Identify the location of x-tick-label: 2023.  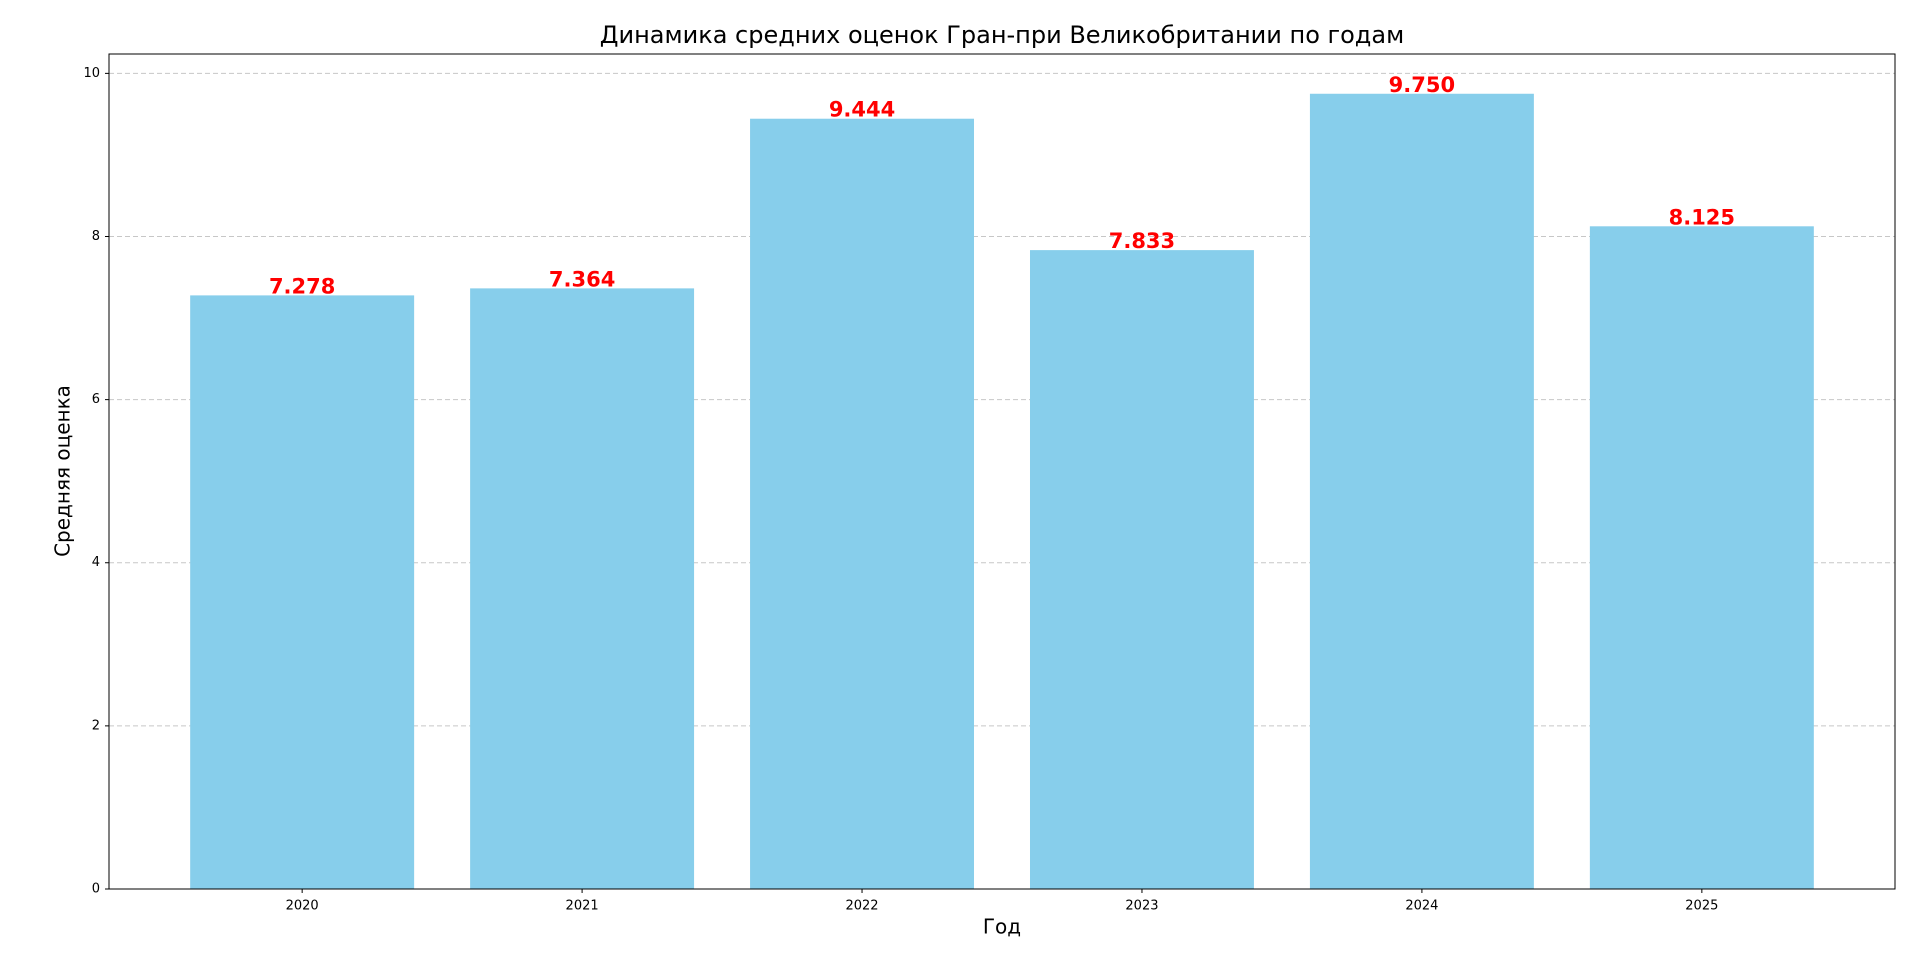
(1141, 906).